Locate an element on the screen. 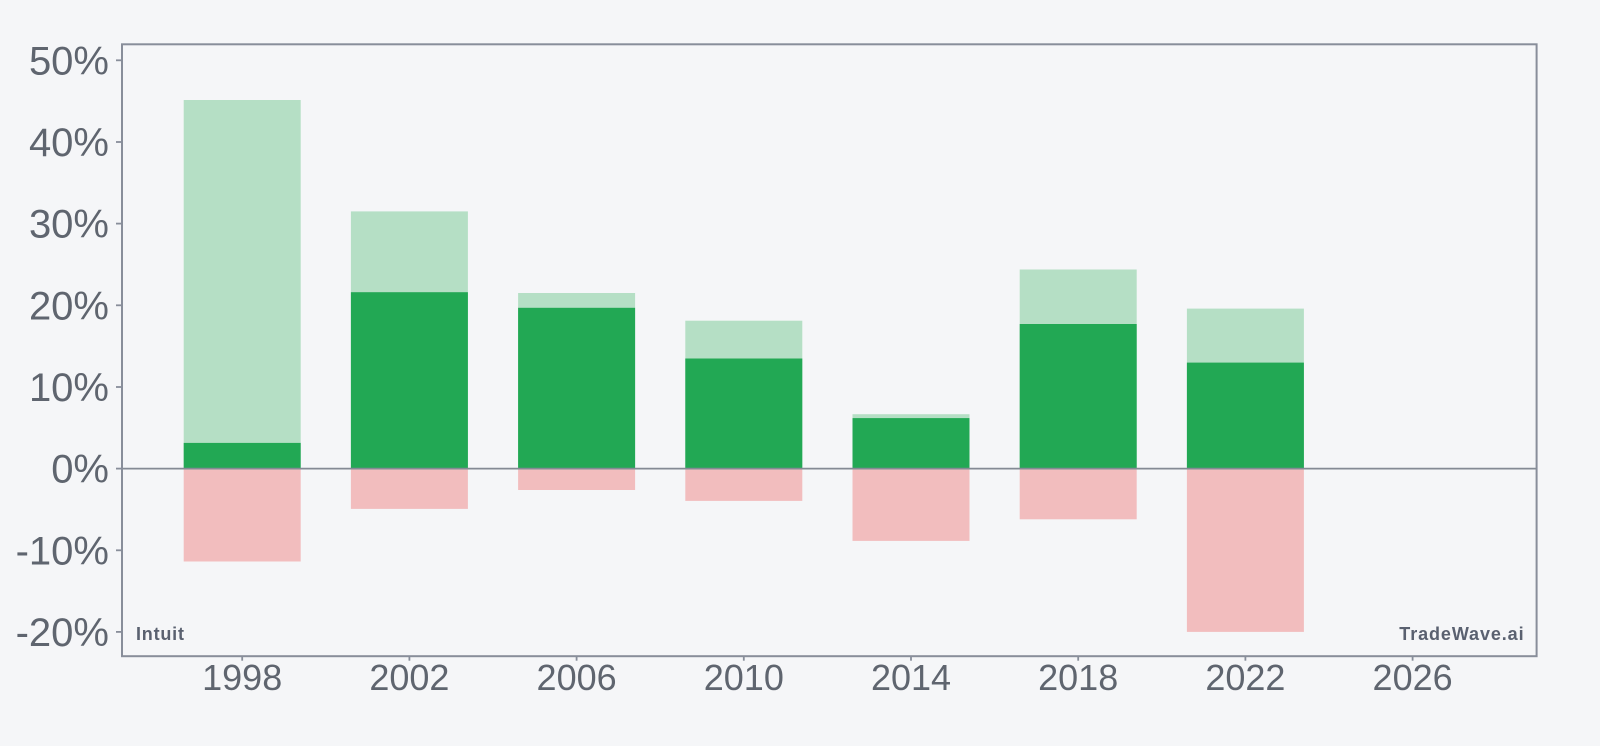  svg-text: 2010 is located at coordinates (744, 677).